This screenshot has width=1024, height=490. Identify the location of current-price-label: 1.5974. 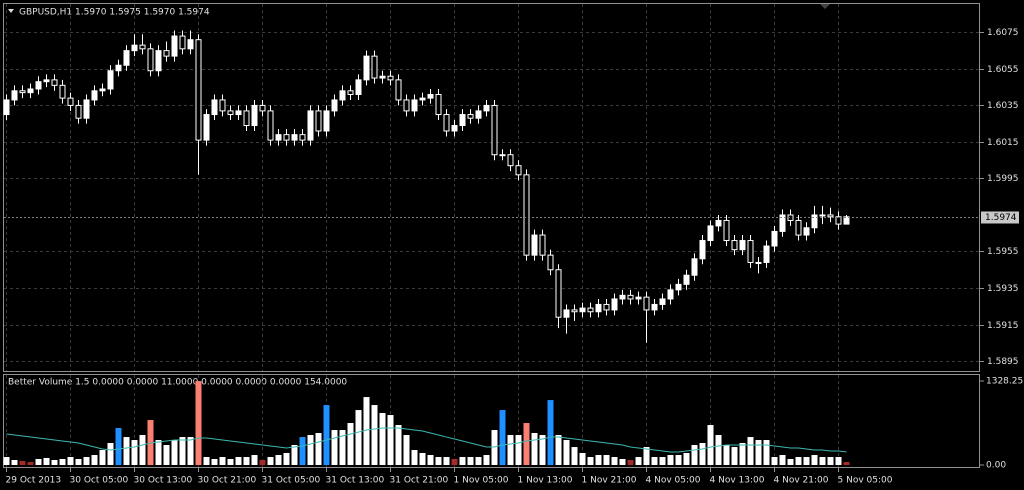
(1001, 218).